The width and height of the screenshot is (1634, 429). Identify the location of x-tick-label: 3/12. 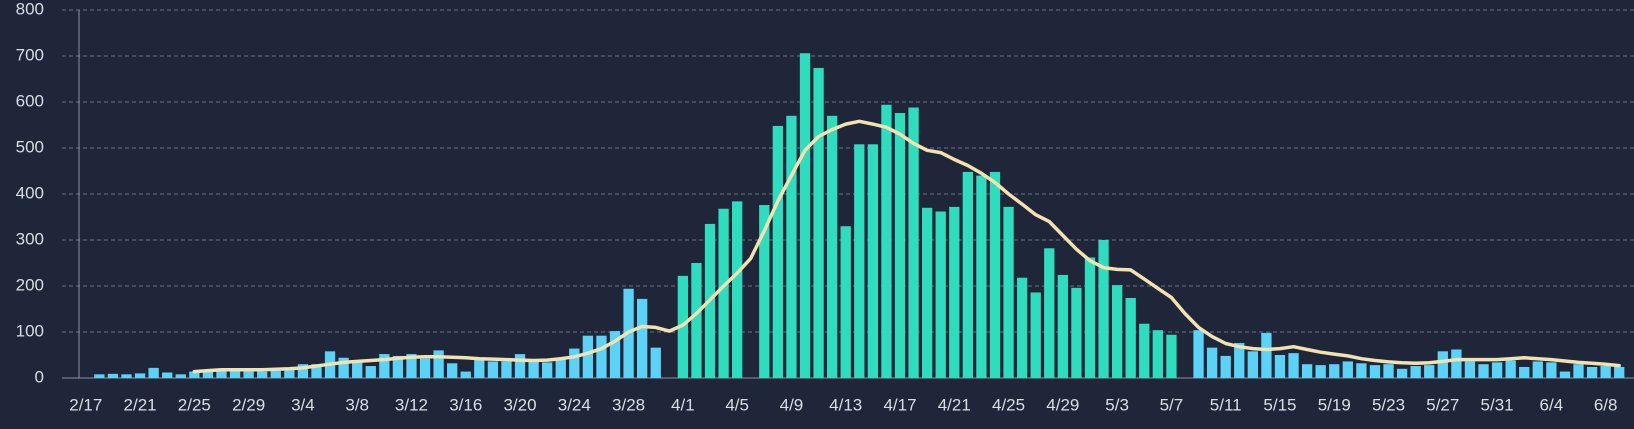
(411, 404).